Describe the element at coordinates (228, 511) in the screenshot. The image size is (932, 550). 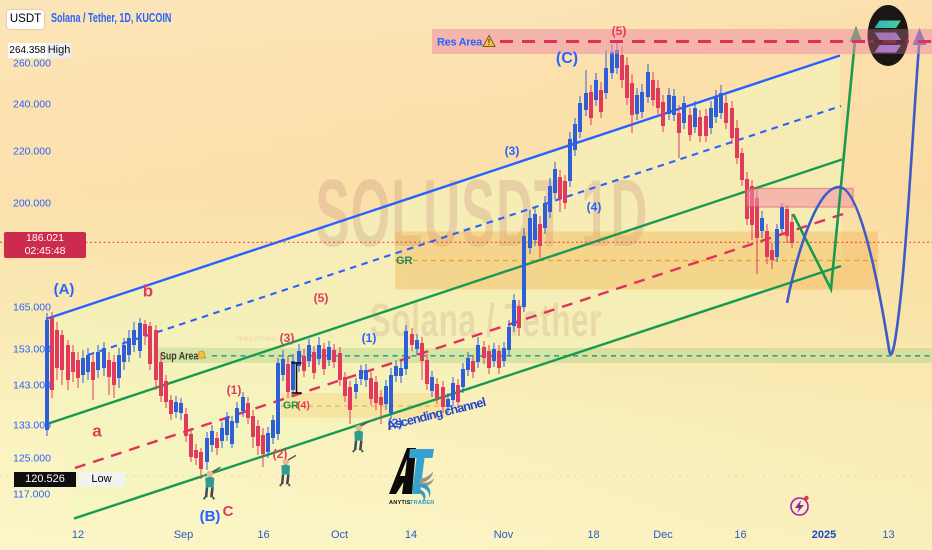
I see `svg-text: C` at that location.